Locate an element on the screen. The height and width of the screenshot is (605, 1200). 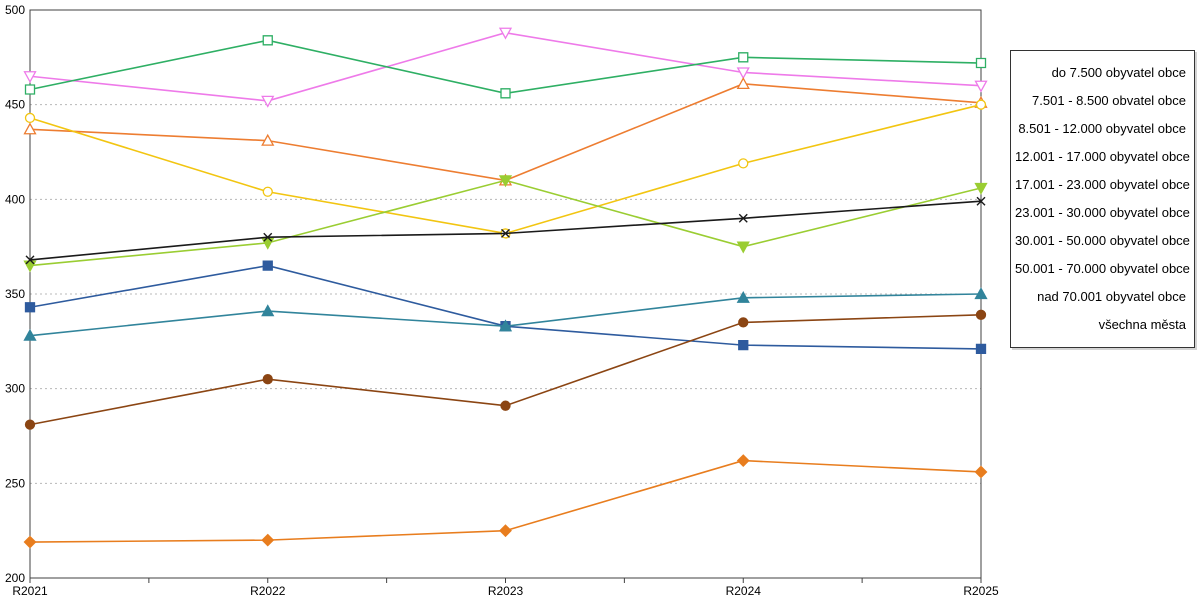
y-axis-label: 450 is located at coordinates (15, 105).